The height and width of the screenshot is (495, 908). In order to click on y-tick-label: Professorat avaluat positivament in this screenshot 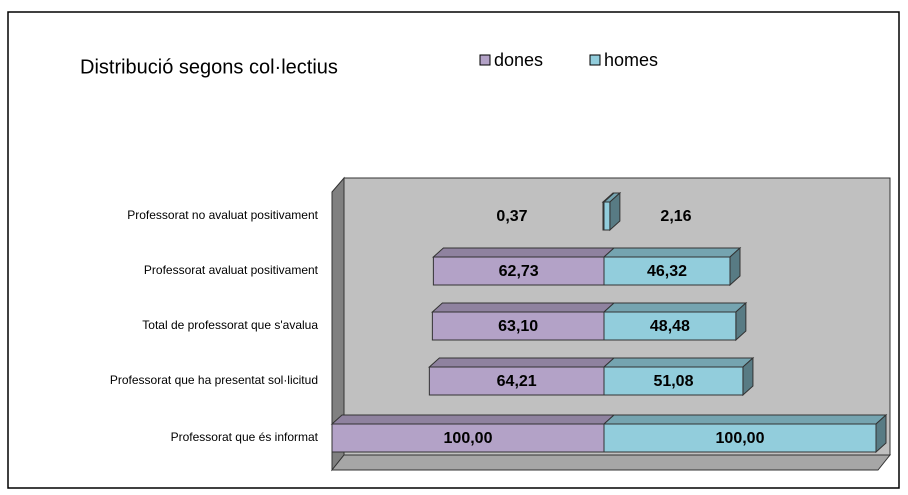, I will do `click(231, 270)`.